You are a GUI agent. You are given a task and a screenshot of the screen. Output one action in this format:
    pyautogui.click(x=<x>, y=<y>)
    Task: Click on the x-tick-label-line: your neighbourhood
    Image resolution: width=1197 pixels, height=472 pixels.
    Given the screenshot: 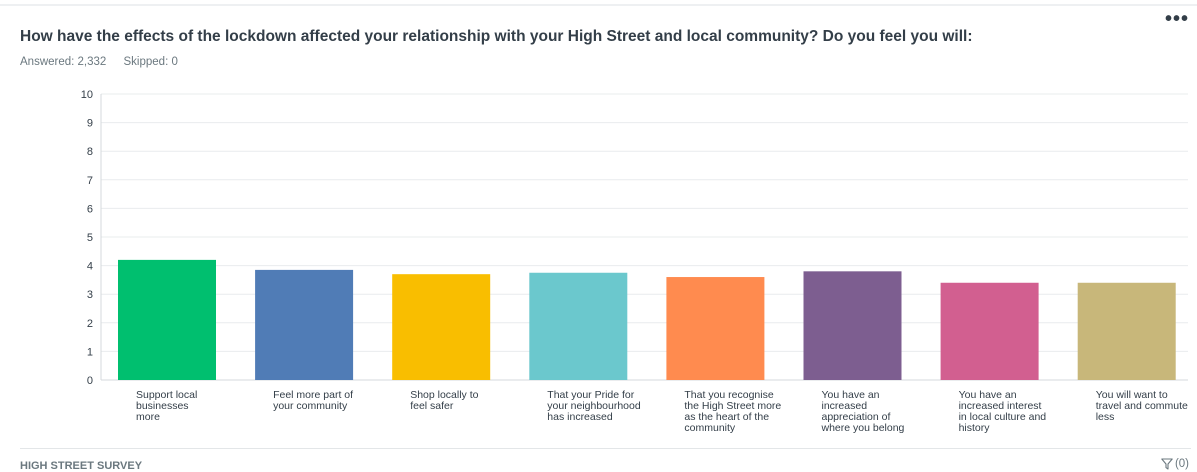 What is the action you would take?
    pyautogui.click(x=594, y=406)
    